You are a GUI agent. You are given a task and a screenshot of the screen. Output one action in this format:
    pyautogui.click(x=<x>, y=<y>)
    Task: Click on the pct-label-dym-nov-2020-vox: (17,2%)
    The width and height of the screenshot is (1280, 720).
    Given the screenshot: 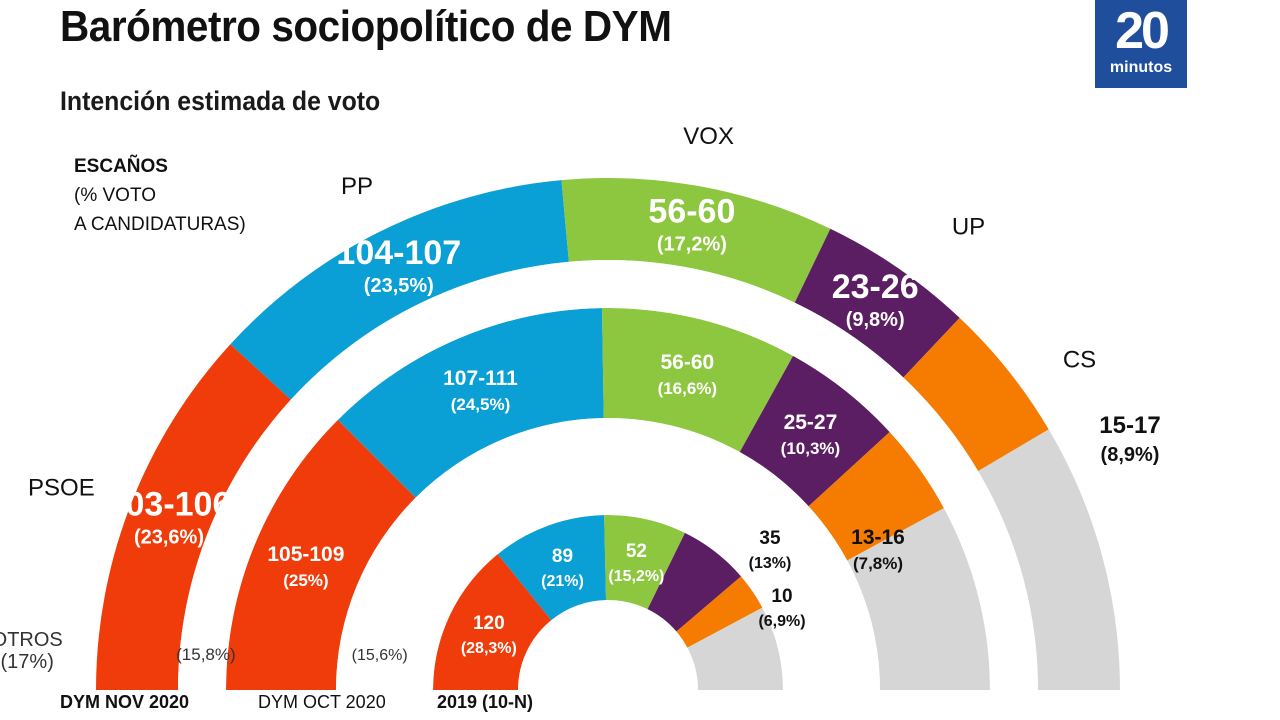 What is the action you would take?
    pyautogui.click(x=692, y=245)
    